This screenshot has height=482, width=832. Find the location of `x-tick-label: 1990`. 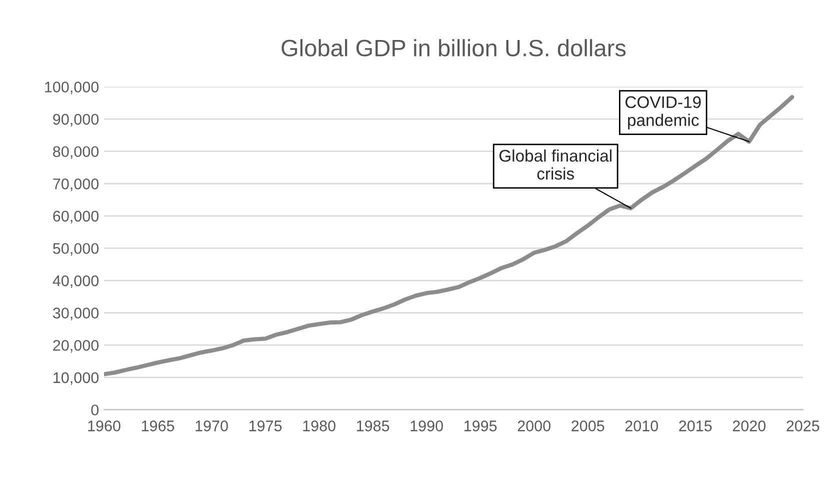

x-tick-label: 1990 is located at coordinates (426, 426).